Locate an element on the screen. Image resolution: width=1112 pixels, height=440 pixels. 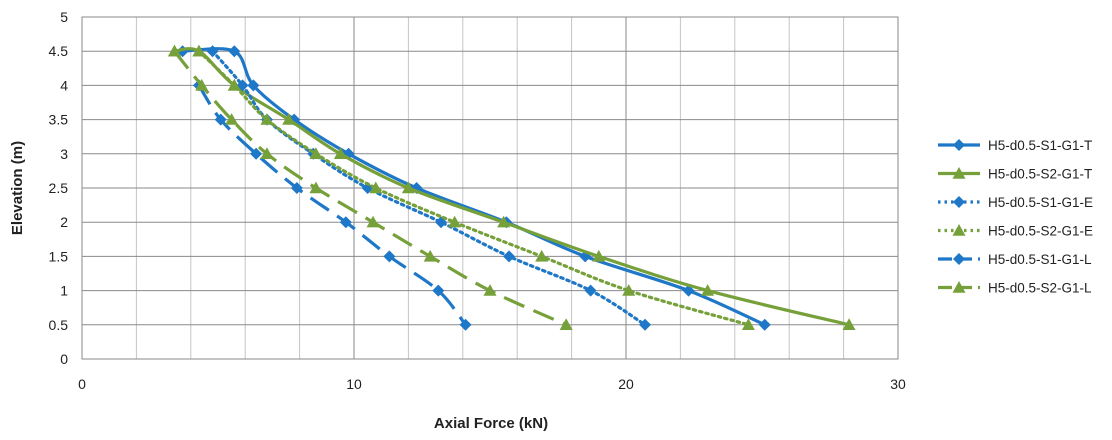
y-tick-label: 3.5 is located at coordinates (59, 120).